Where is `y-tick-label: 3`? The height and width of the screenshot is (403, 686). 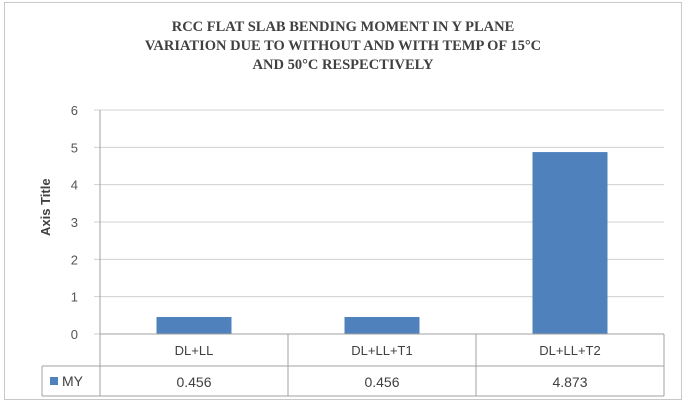 y-tick-label: 3 is located at coordinates (74, 222).